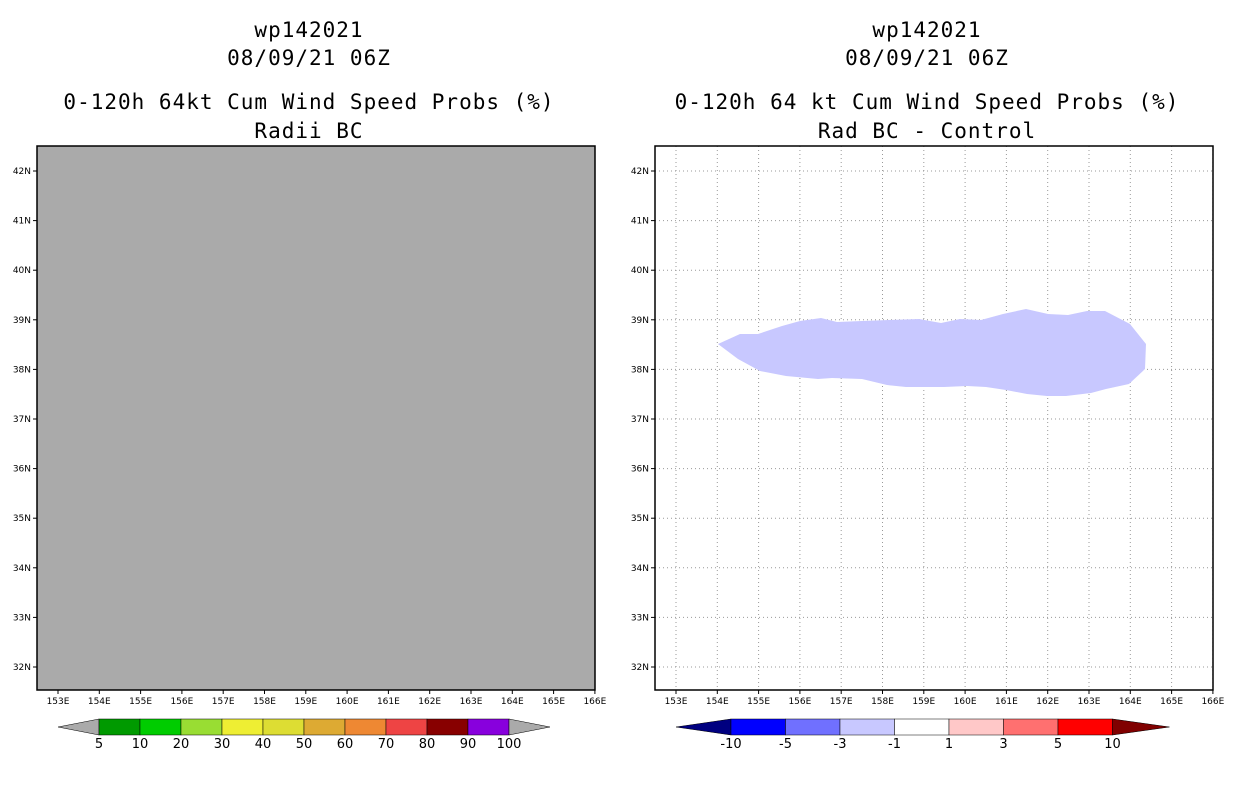 Image resolution: width=1236 pixels, height=800 pixels. Describe the element at coordinates (640, 271) in the screenshot. I see `right-lat-label: 40N` at that location.